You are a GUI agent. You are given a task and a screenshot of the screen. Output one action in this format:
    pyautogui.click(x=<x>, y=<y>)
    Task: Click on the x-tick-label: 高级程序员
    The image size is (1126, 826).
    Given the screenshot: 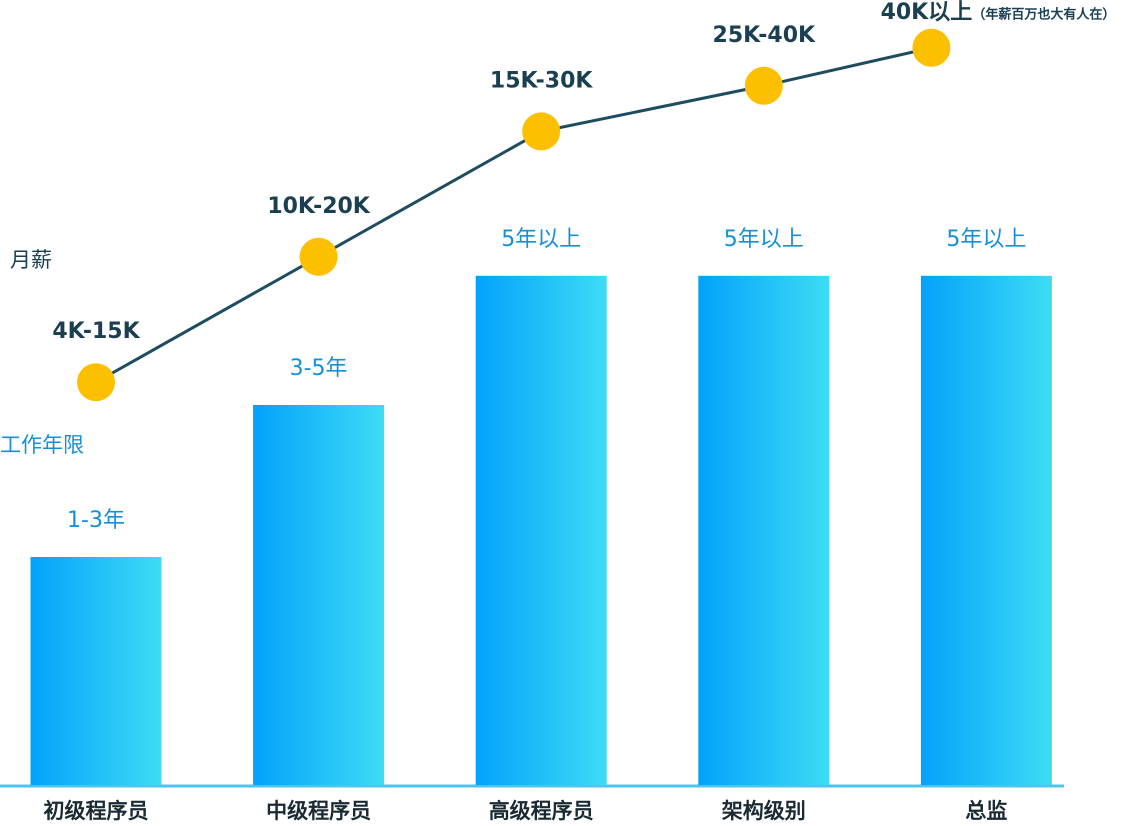 What is the action you would take?
    pyautogui.click(x=541, y=811)
    